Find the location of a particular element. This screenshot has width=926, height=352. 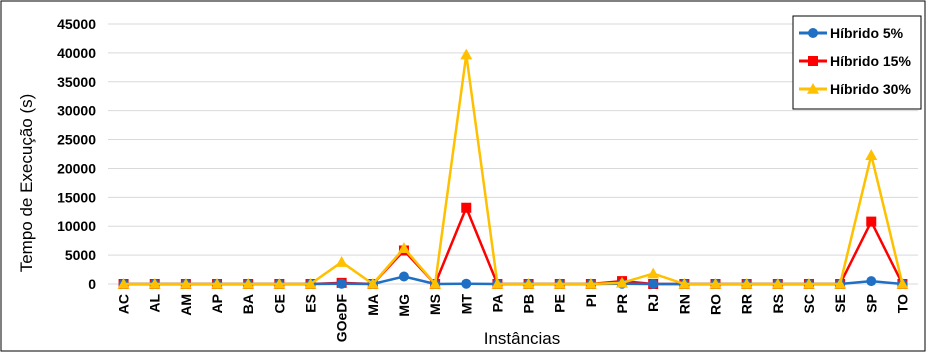

y-tick-label: 20000 is located at coordinates (76, 168).